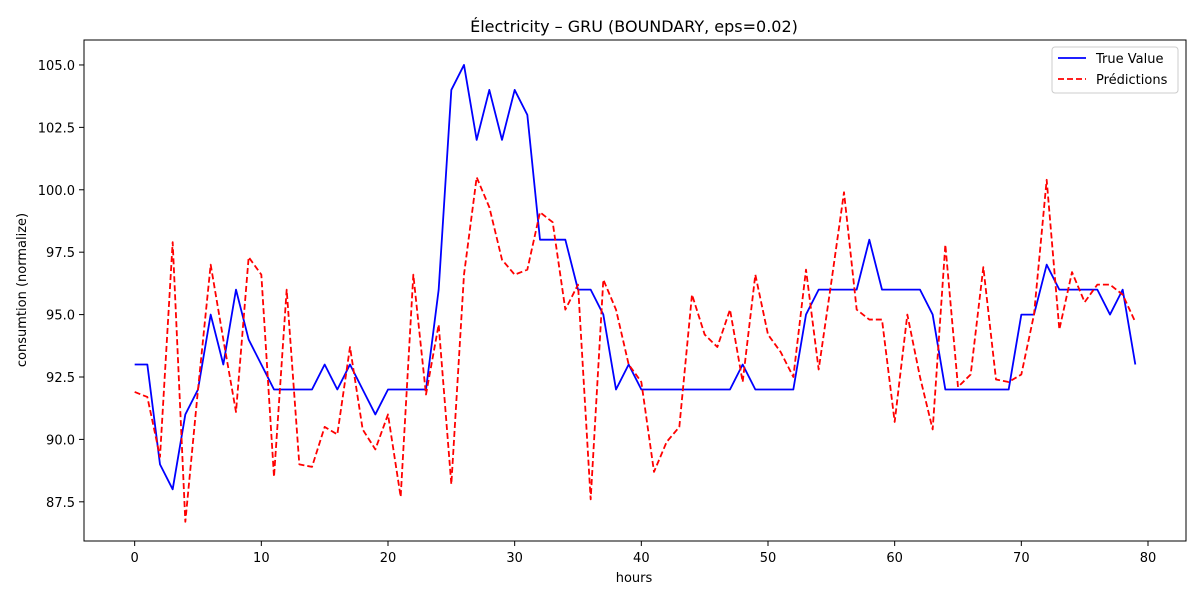 This screenshot has height=600, width=1200. I want to click on y-tick-label: 97.5, so click(60, 253).